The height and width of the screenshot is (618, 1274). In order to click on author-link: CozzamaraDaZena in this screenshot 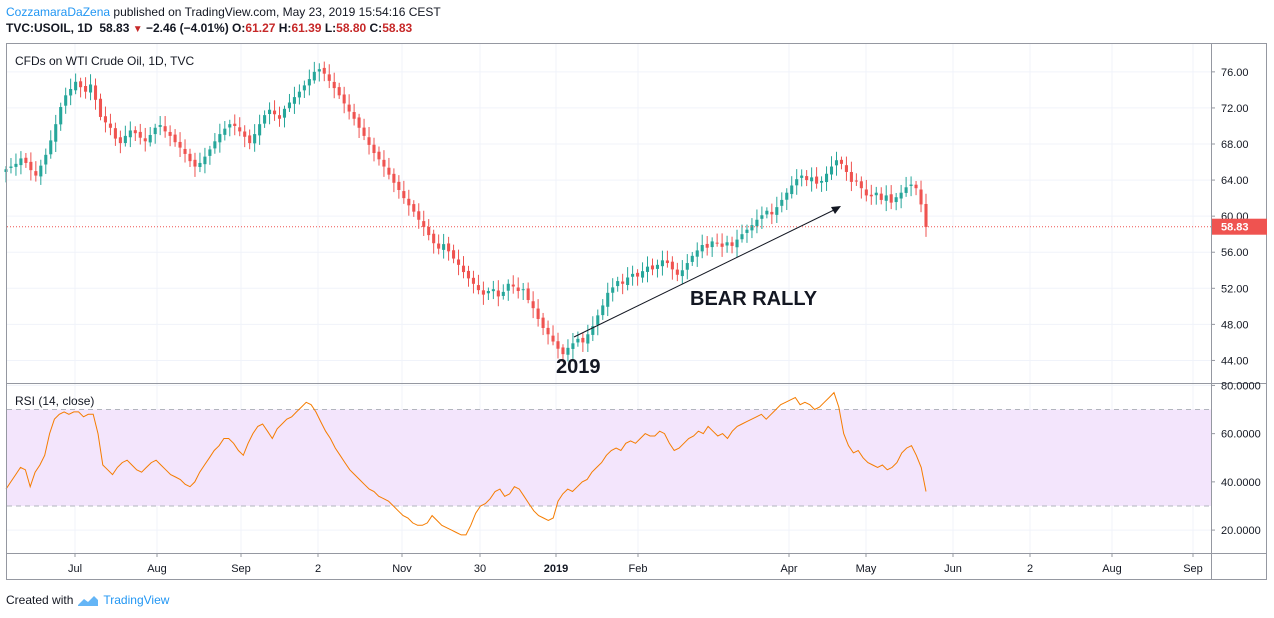, I will do `click(58, 12)`.